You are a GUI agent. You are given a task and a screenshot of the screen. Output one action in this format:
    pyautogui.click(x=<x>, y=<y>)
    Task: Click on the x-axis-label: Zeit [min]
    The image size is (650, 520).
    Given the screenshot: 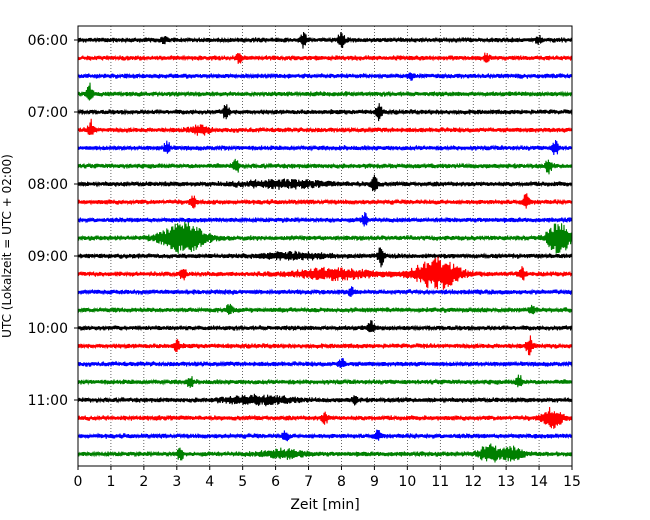 What is the action you would take?
    pyautogui.click(x=324, y=505)
    